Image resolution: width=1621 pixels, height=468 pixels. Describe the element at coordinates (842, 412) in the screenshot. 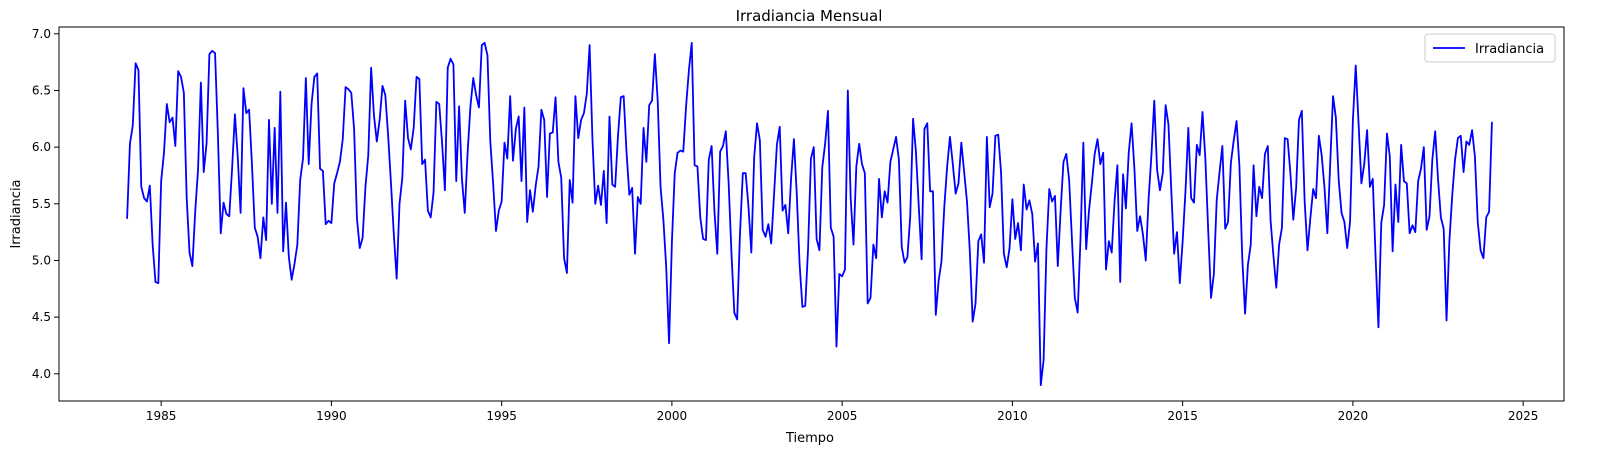

I see `x-axis: 1985 1990 1995 2000 2005 2010 2015 2020 2025` at that location.